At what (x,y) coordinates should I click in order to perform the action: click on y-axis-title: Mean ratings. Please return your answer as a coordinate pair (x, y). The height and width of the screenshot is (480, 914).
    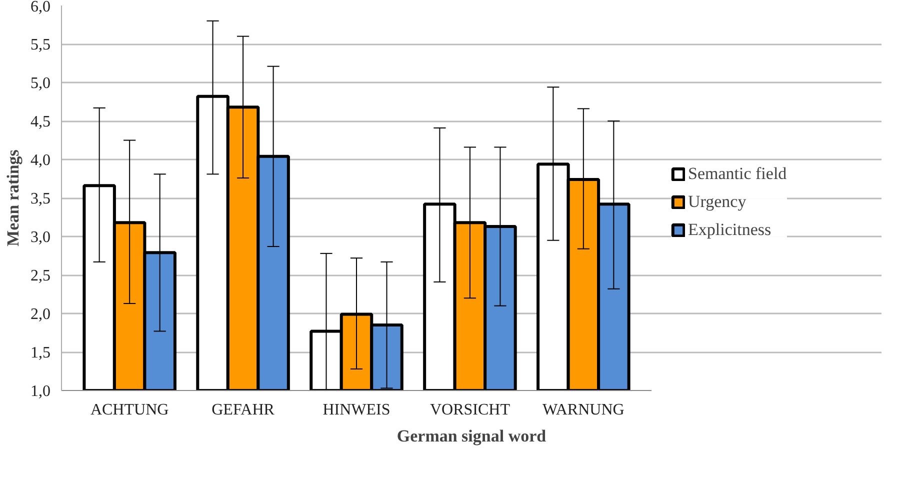
    Looking at the image, I should click on (13, 197).